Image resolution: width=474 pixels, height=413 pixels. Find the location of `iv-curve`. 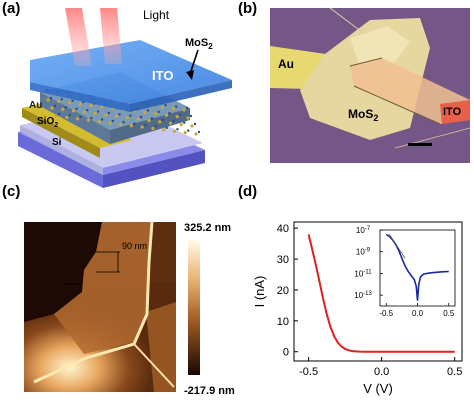

iv-curve is located at coordinates (381, 293).